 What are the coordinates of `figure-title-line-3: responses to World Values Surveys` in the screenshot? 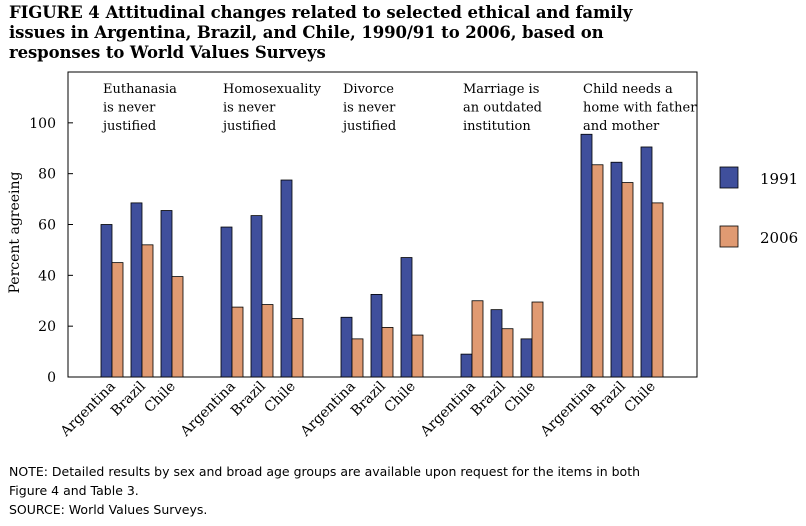 It's located at (167, 52).